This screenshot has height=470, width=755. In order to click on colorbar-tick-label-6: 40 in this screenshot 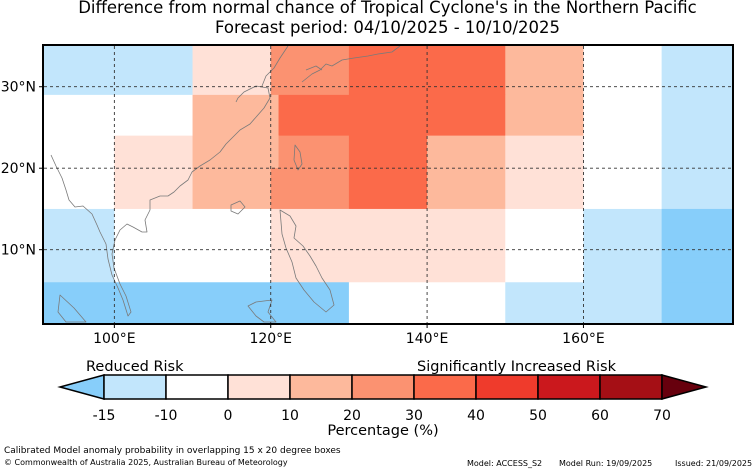, I will do `click(476, 416)`.